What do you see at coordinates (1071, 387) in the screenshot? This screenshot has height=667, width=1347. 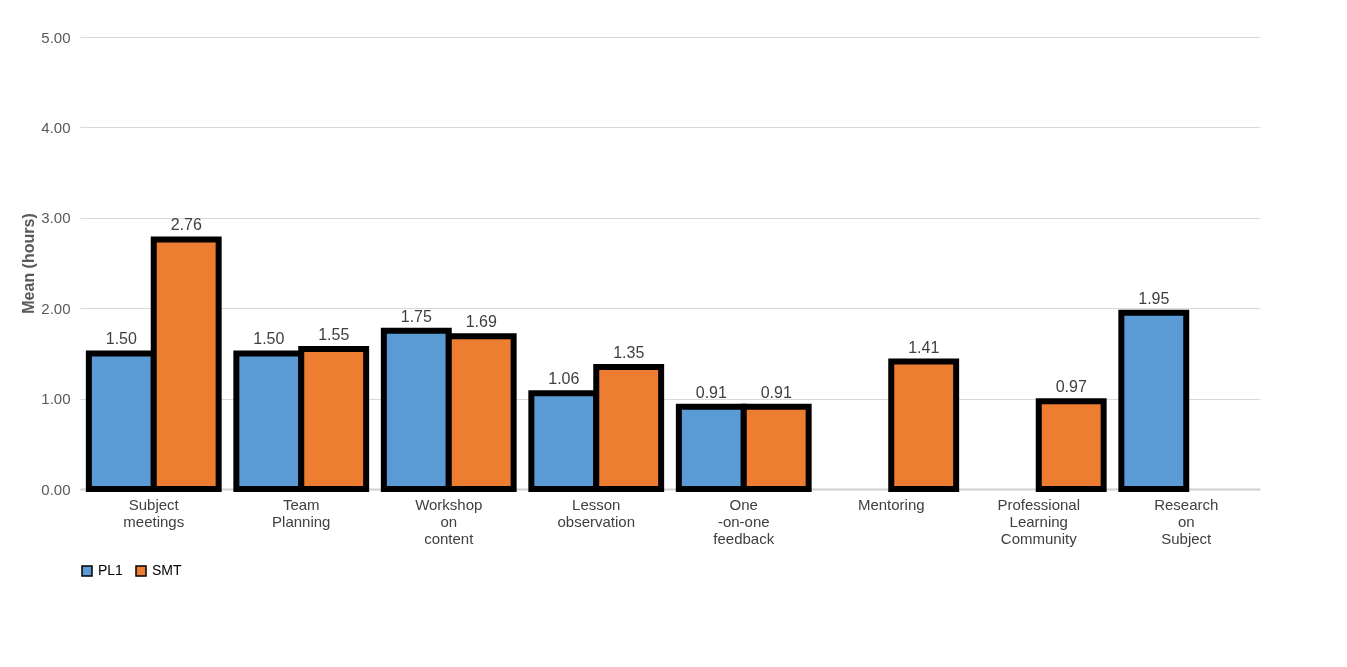 I see `data-label: 0.97` at bounding box center [1071, 387].